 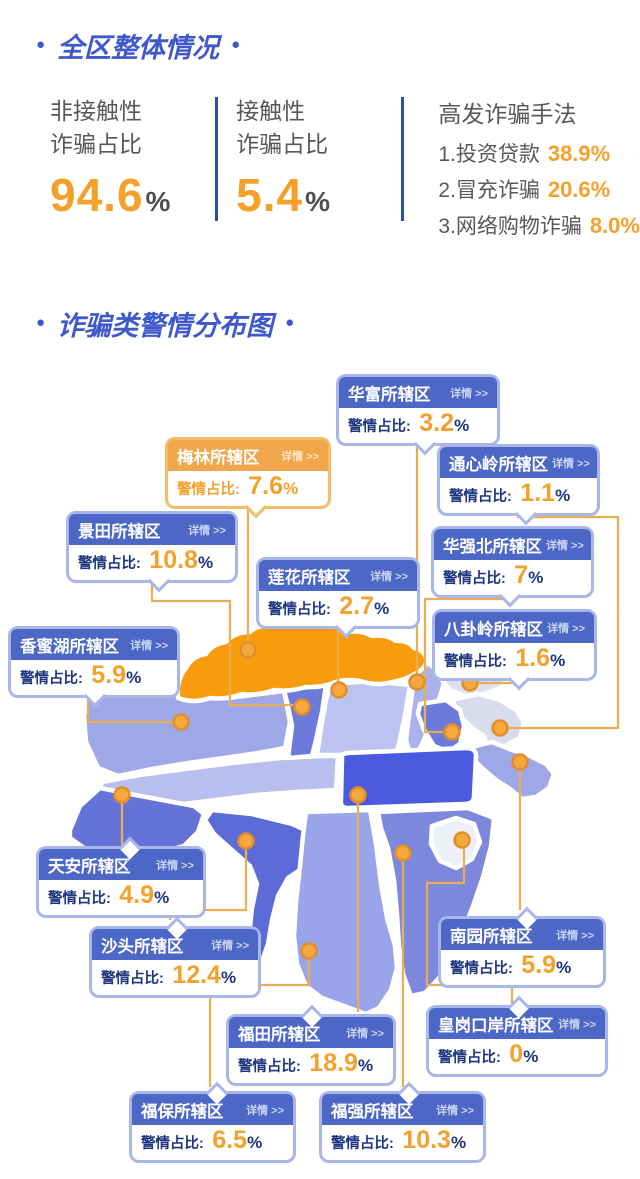 I want to click on station-name: 福强所辖区, so click(x=372, y=1112).